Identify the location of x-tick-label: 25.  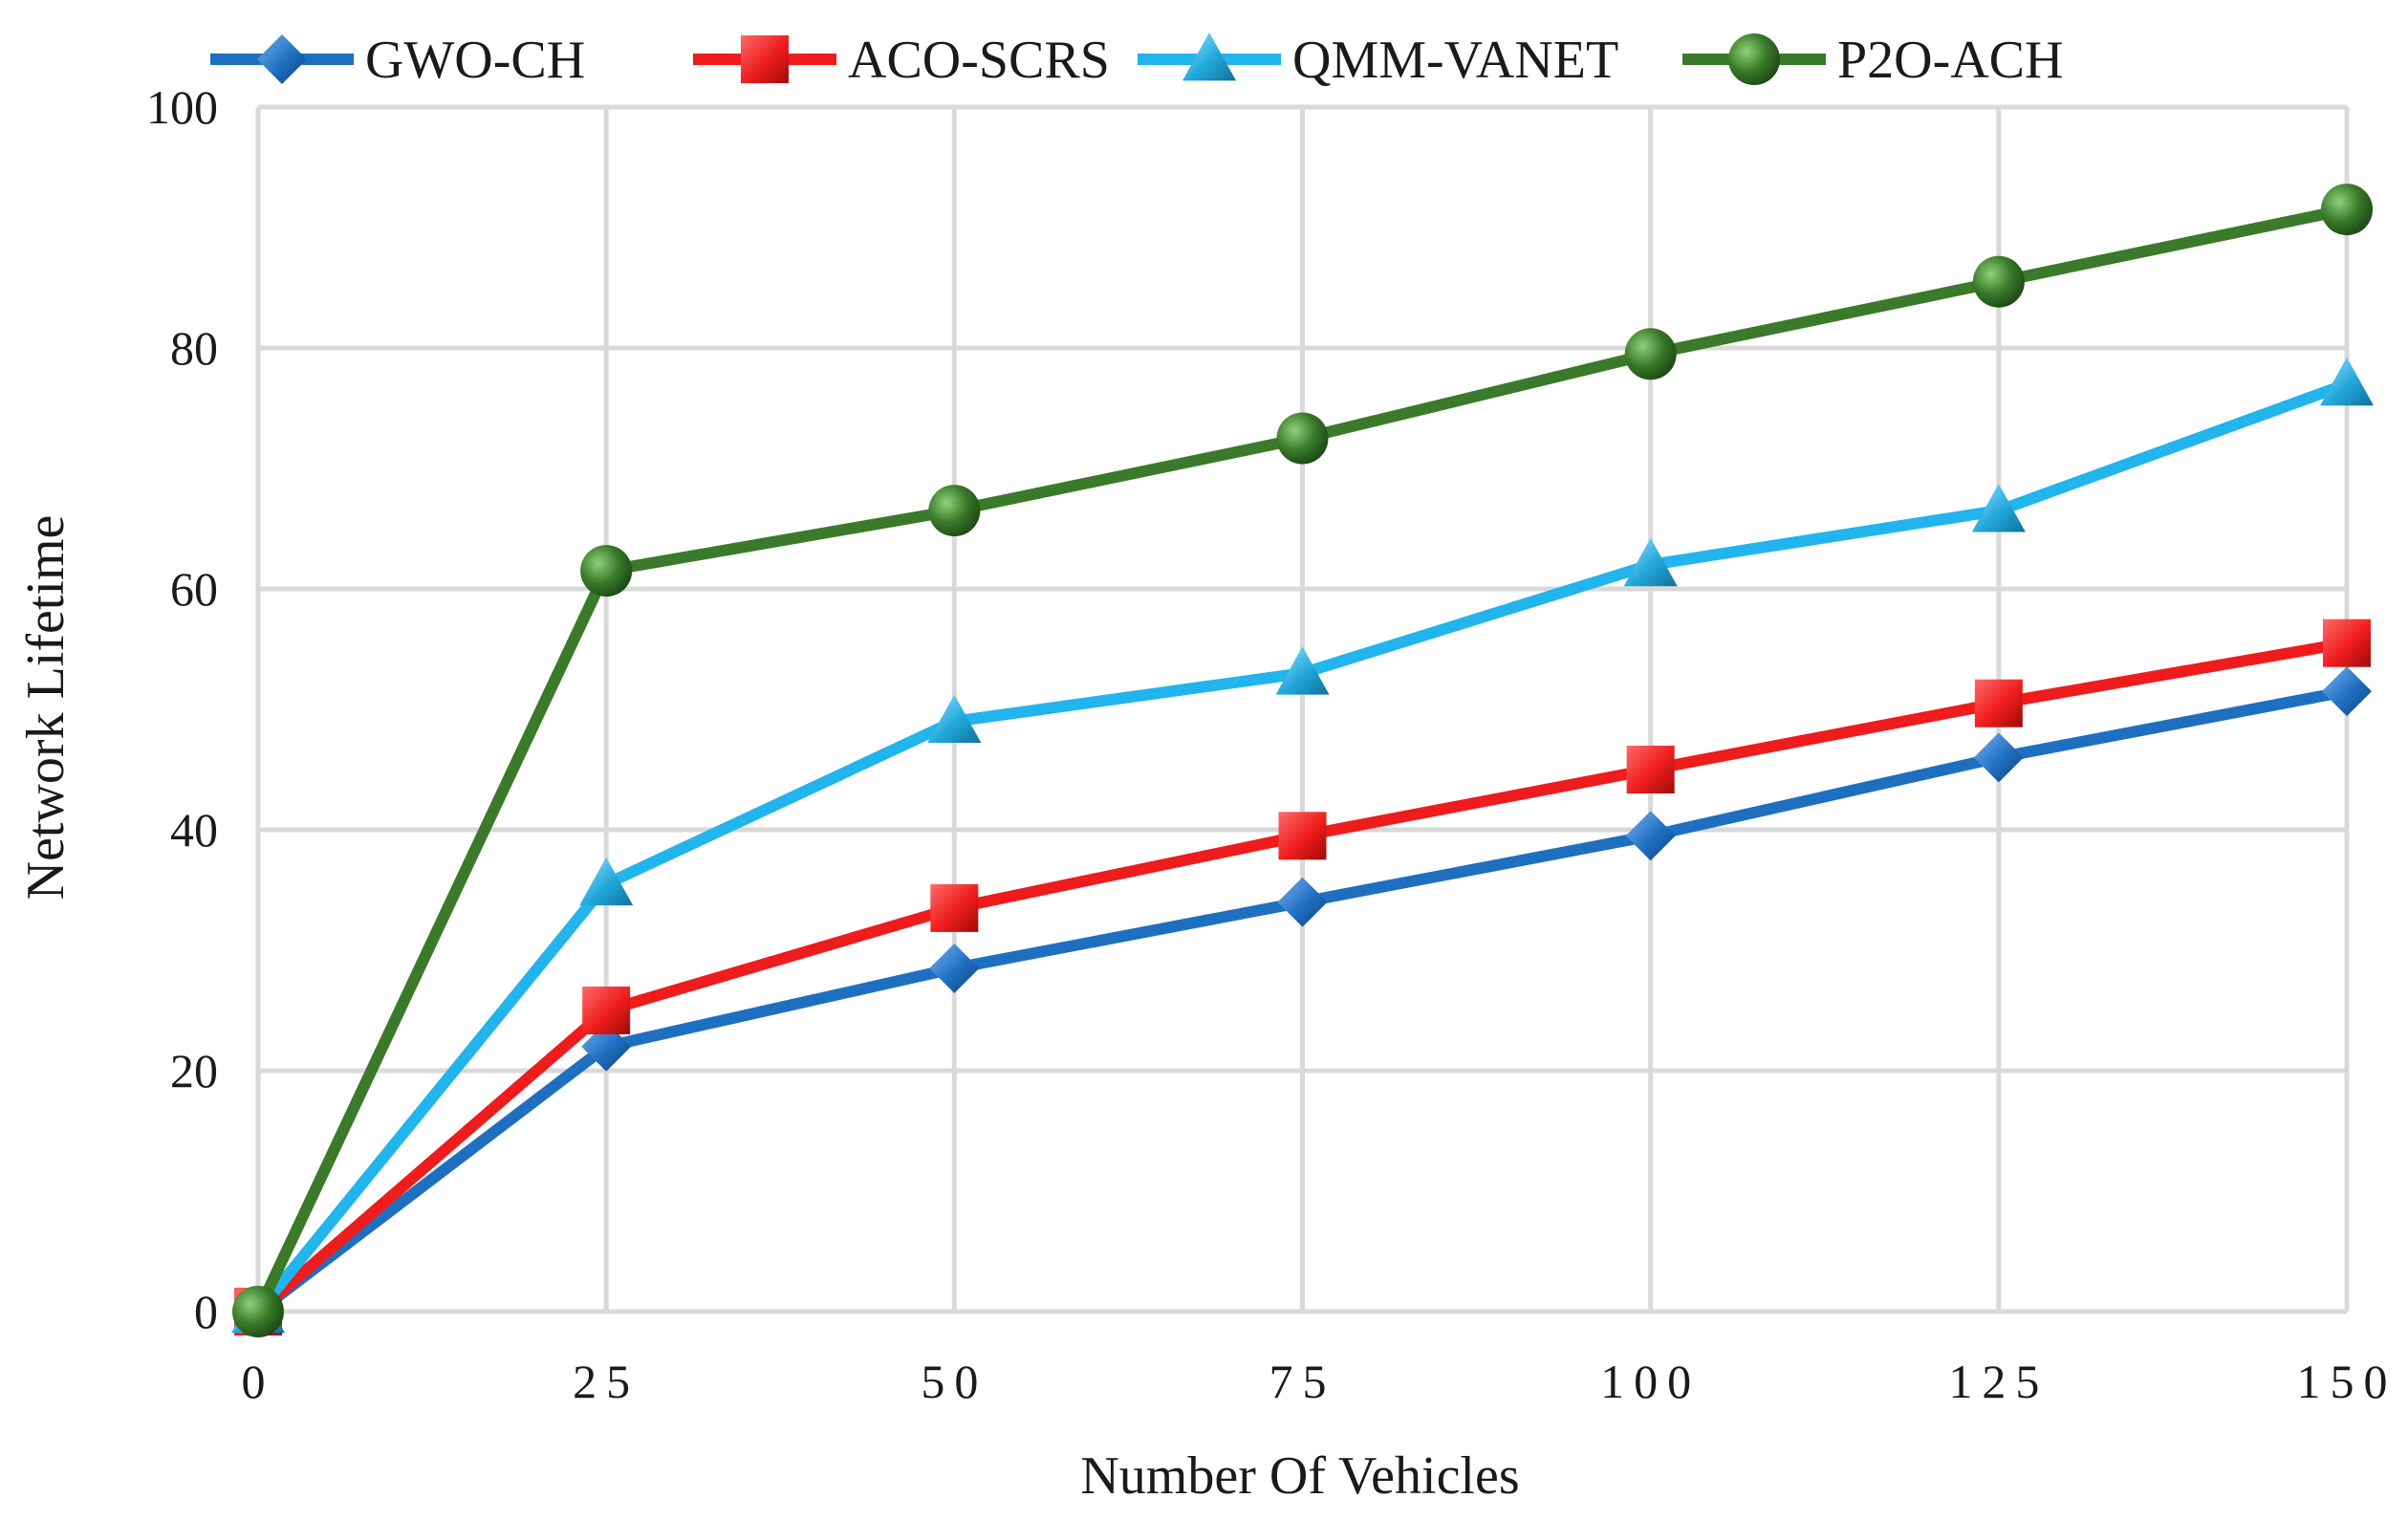
(606, 1381).